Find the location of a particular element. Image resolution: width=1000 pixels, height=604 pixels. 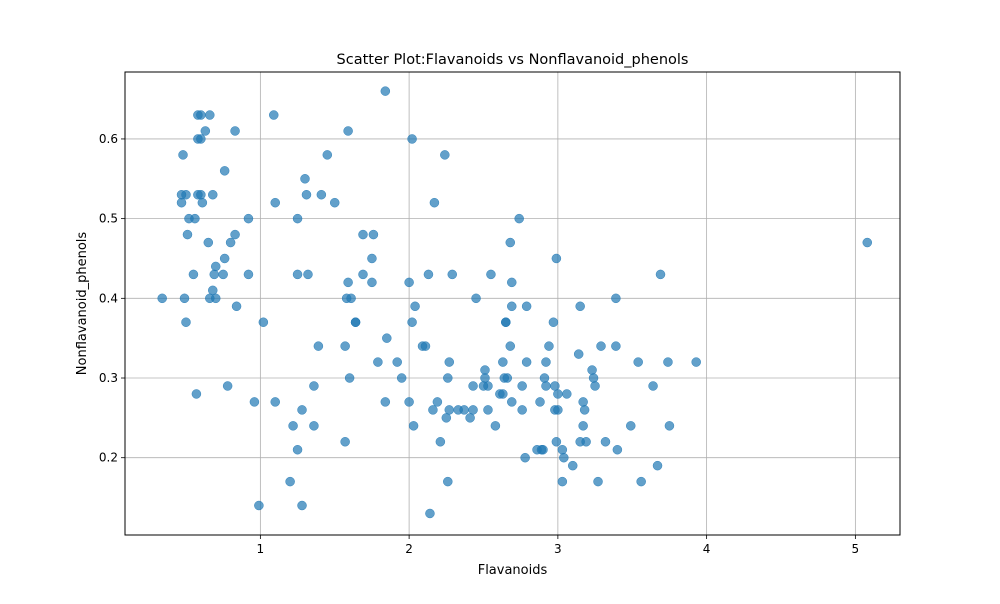

y-axis-ticks: 0.2 0.3 0.4 0.5 0.6 is located at coordinates (112, 298).